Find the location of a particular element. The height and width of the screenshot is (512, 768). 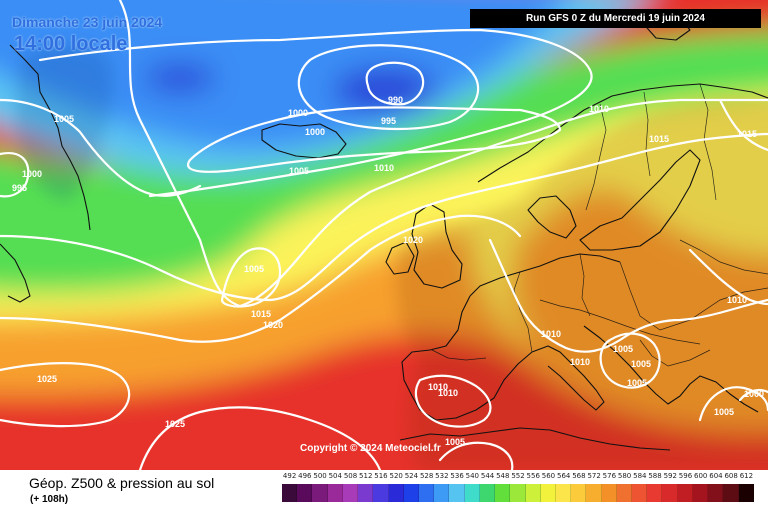

border-central-europe is located at coordinates (620, 322).